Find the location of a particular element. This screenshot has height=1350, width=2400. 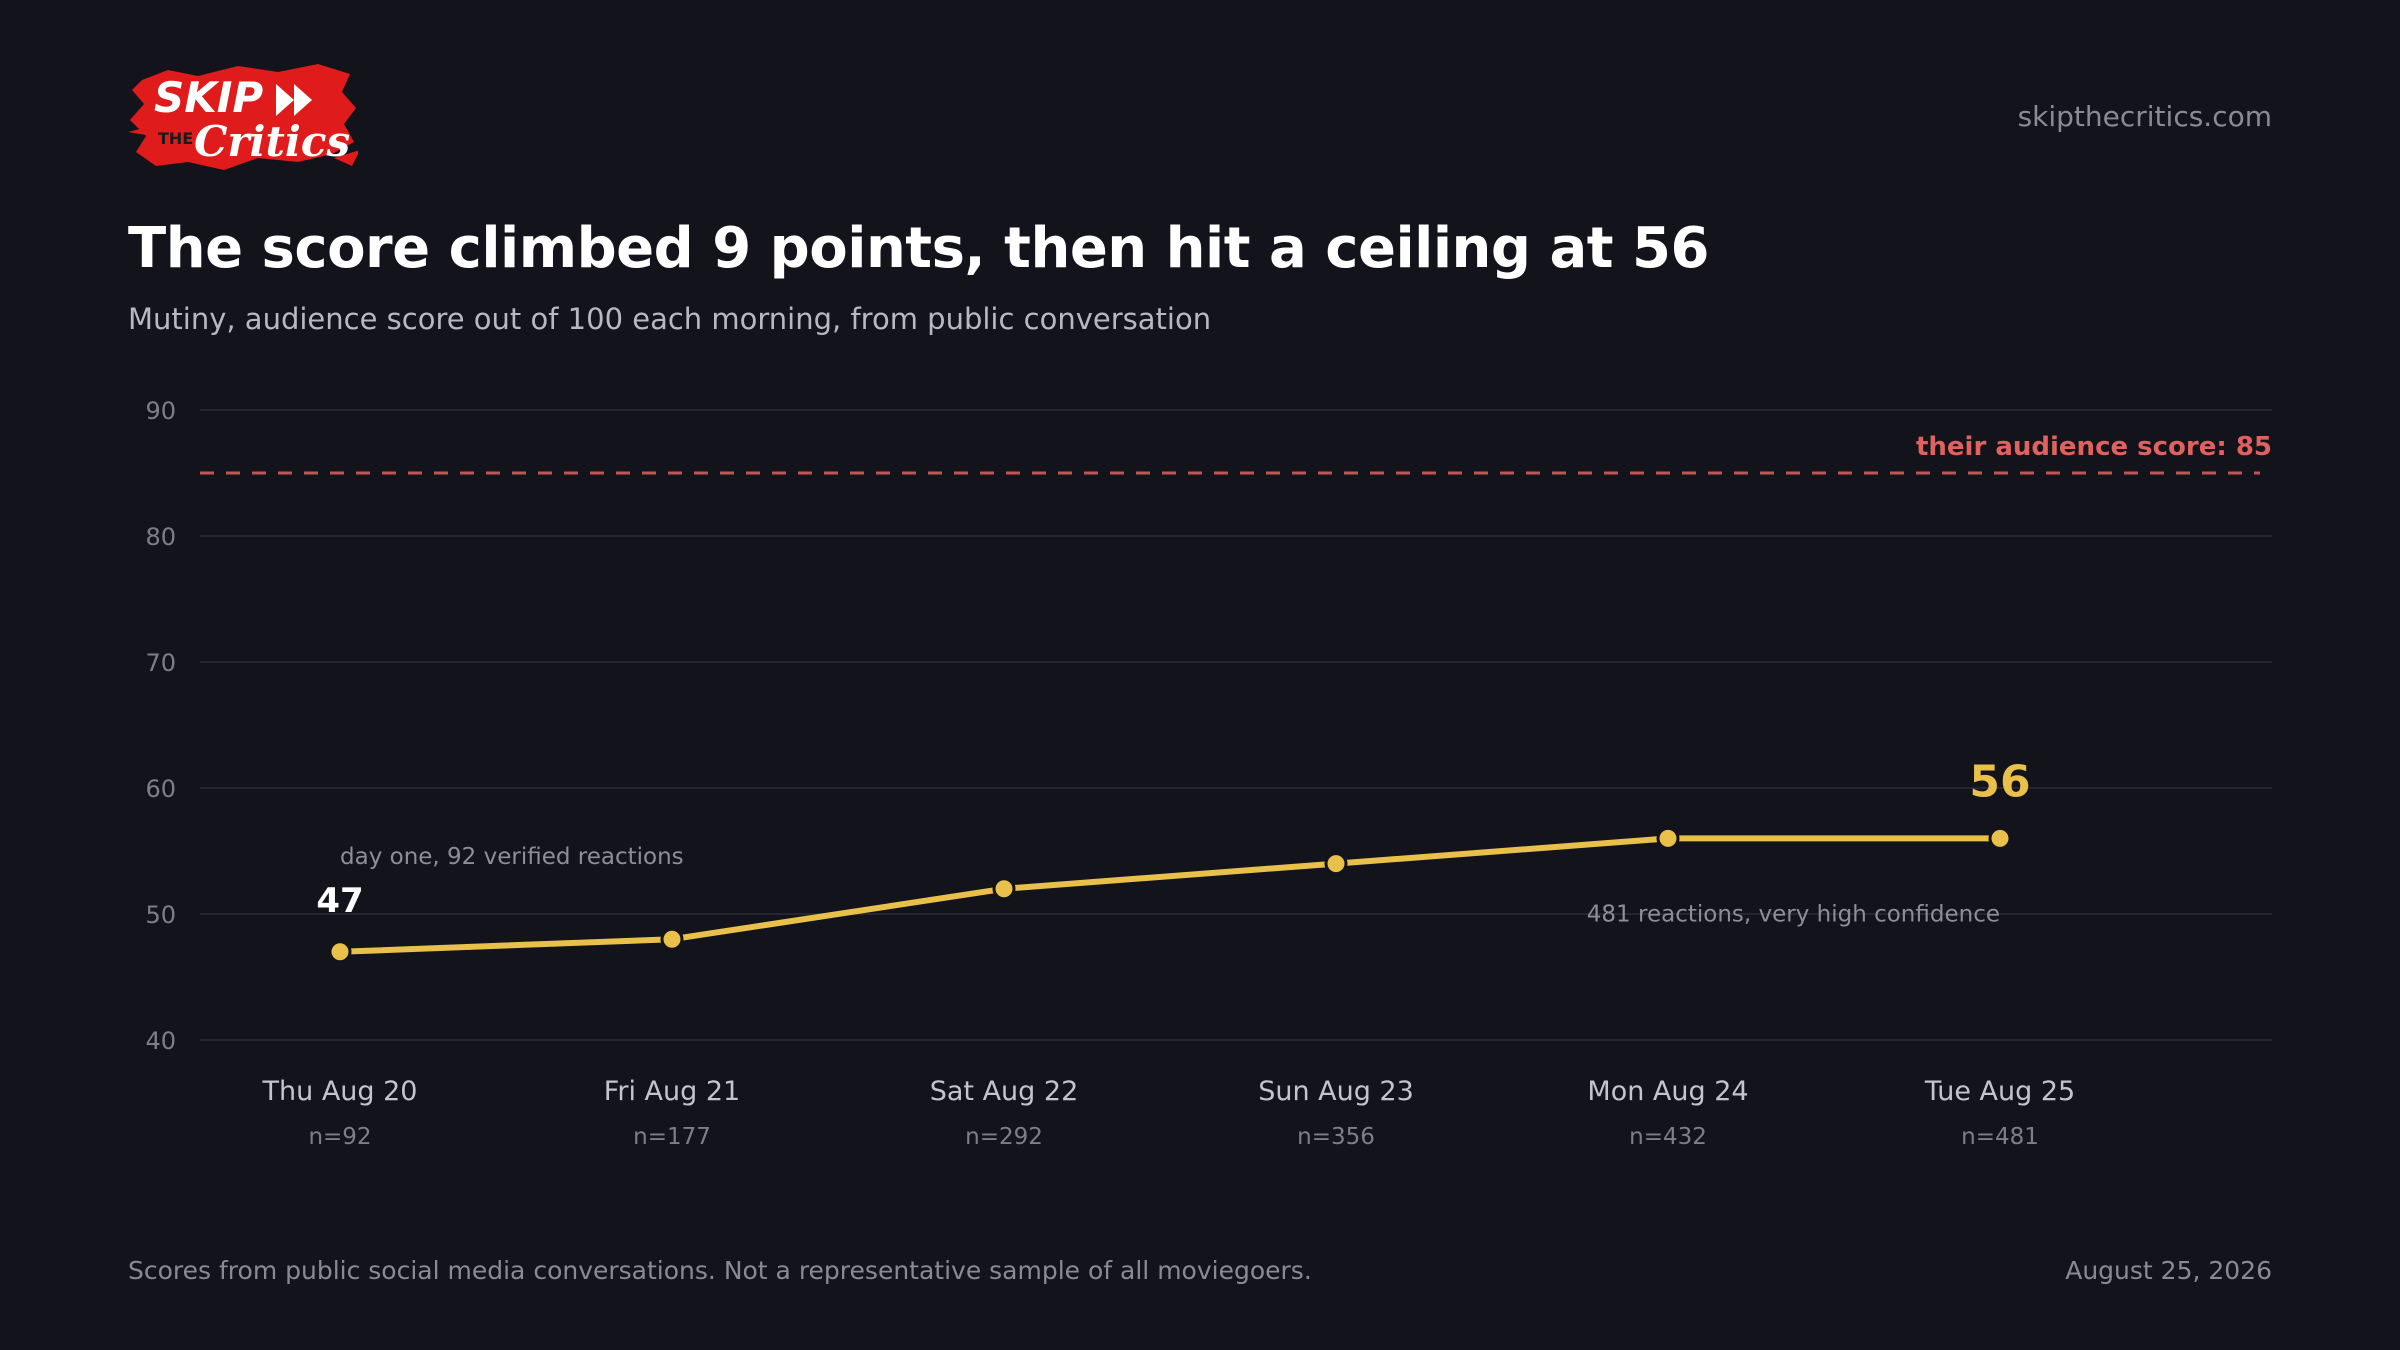

series-layer is located at coordinates (1170, 895).